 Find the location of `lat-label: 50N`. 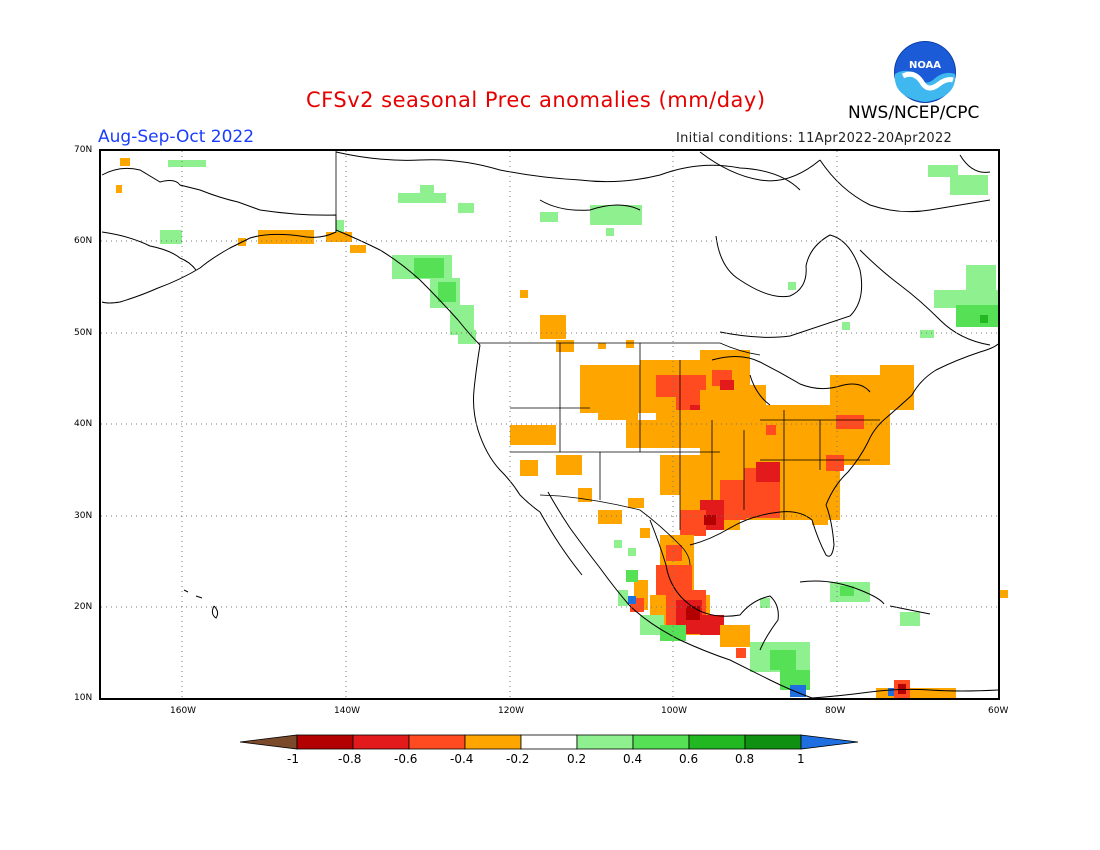

lat-label: 50N is located at coordinates (83, 333).